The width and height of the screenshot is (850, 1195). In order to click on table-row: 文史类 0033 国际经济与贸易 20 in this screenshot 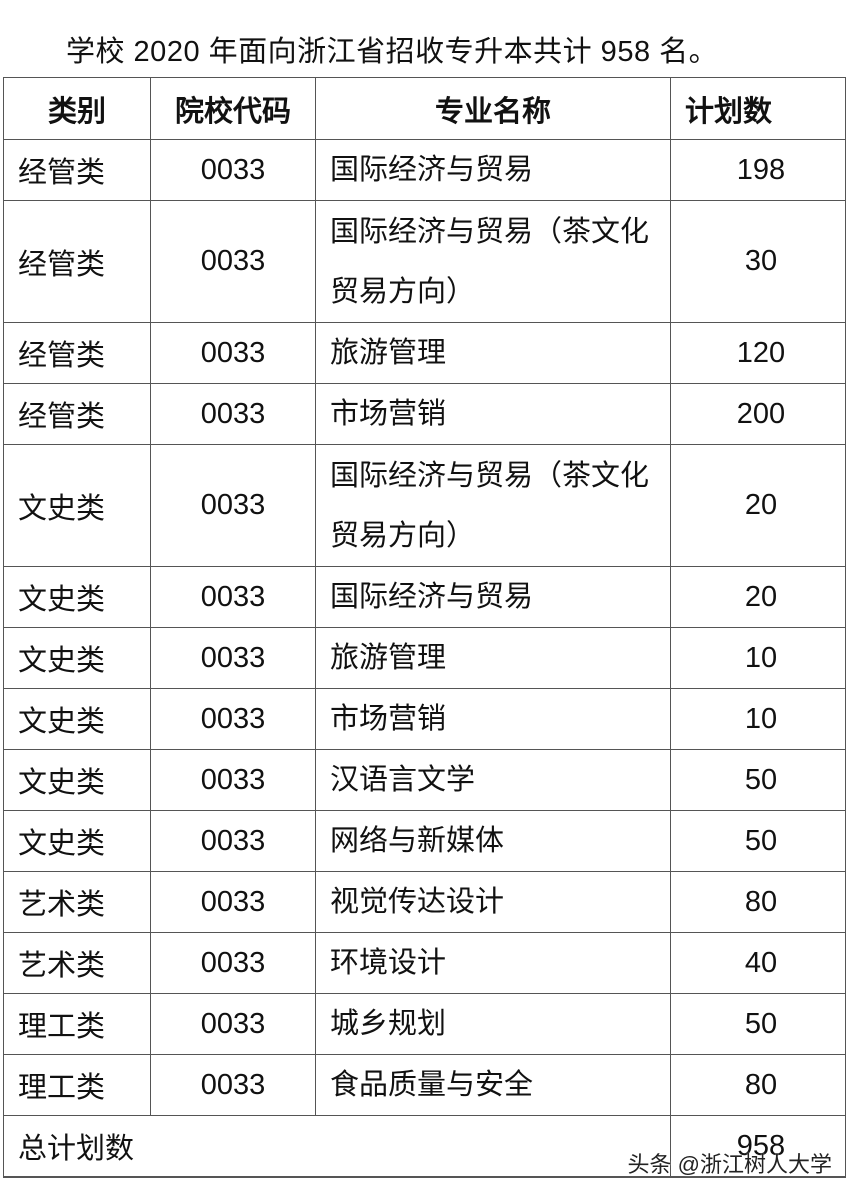, I will do `click(424, 597)`.